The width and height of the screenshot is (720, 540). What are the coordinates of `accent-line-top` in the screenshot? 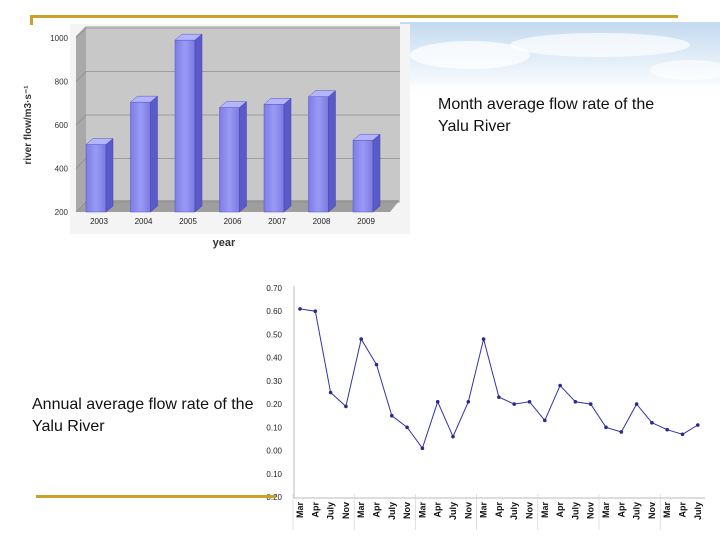 It's located at (354, 16).